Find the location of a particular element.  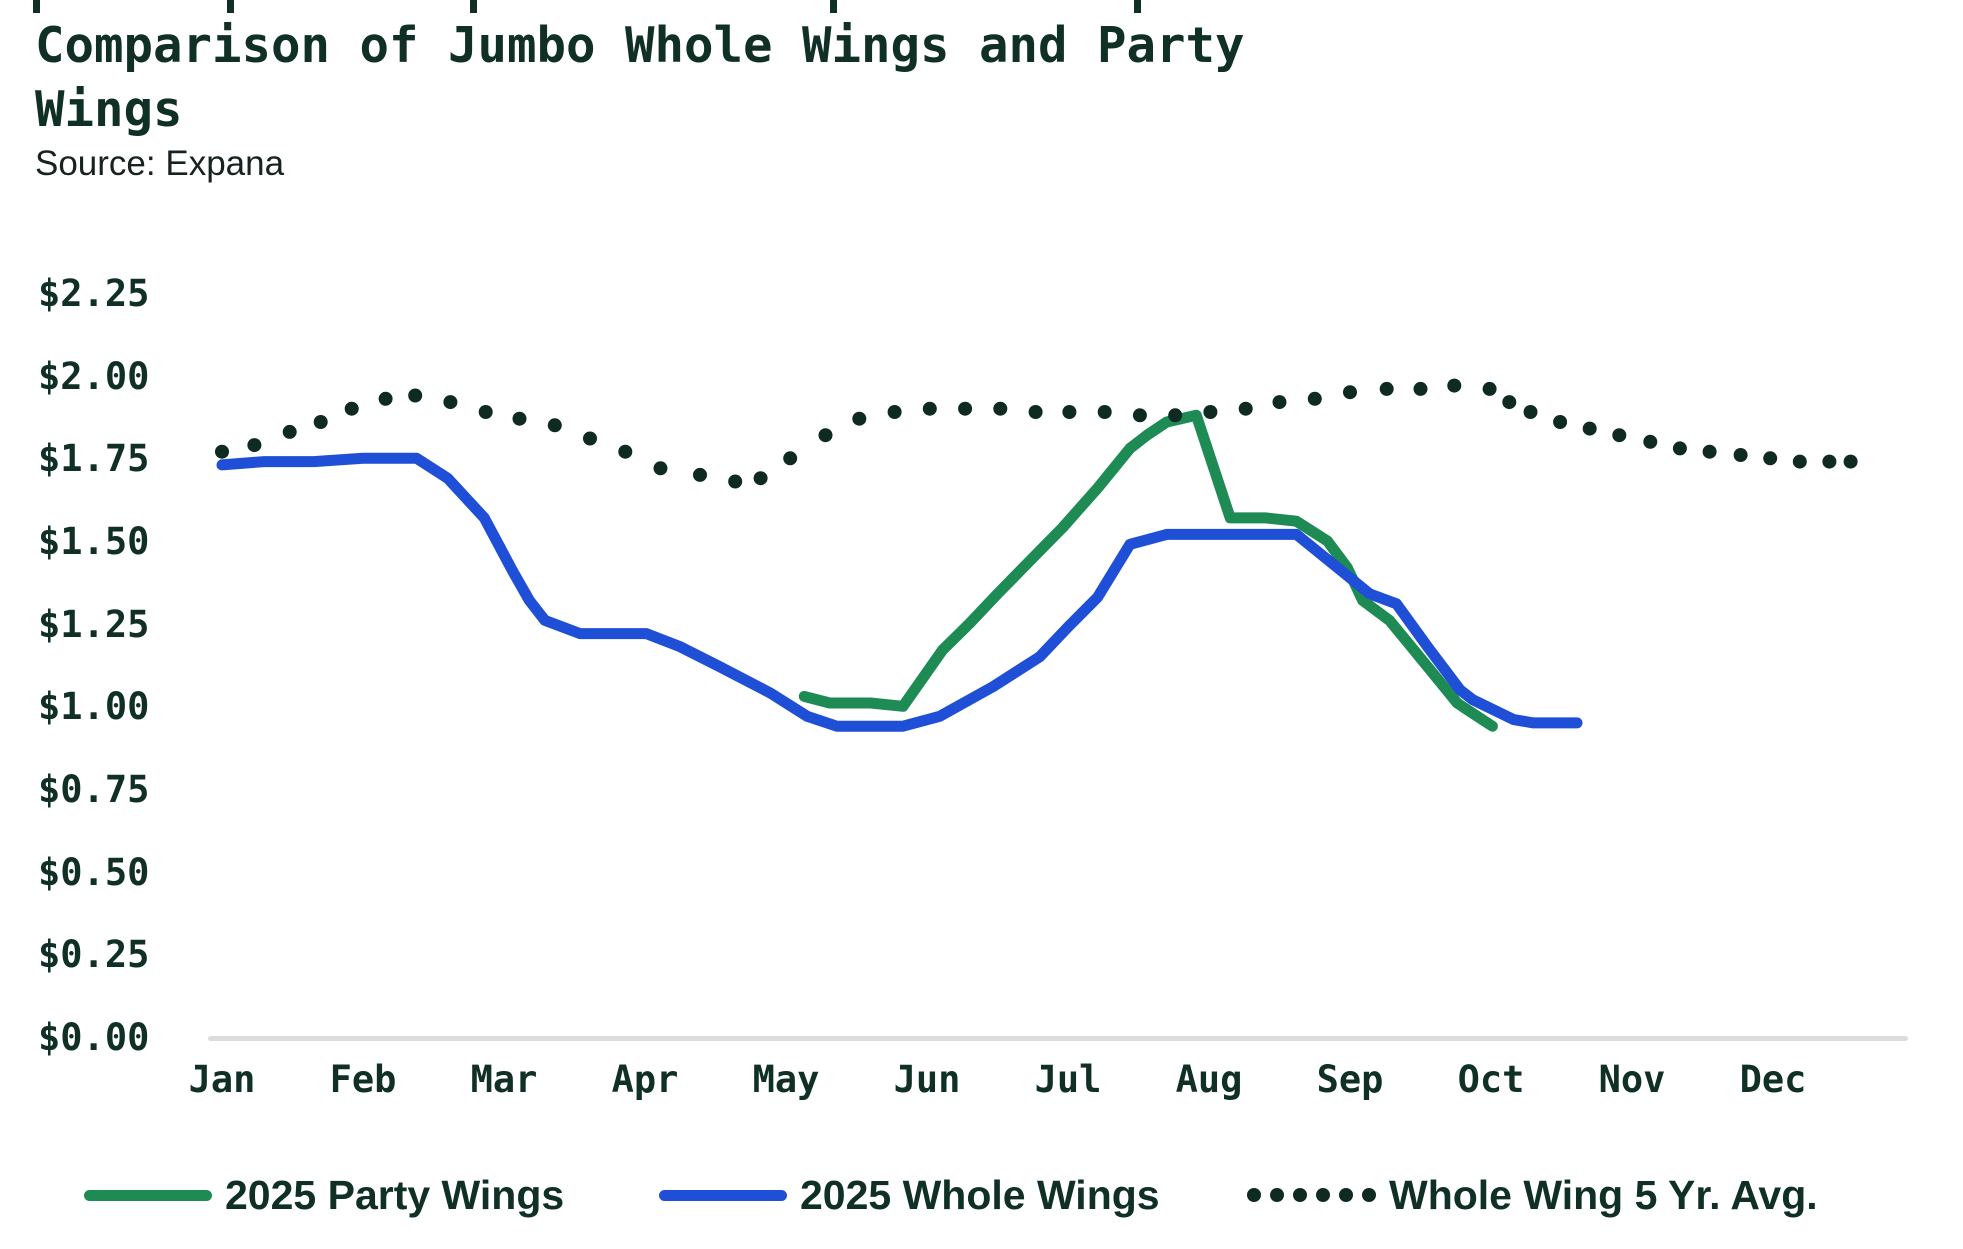

five-yr-avg-dotted-swatch is located at coordinates (1311, 1195).